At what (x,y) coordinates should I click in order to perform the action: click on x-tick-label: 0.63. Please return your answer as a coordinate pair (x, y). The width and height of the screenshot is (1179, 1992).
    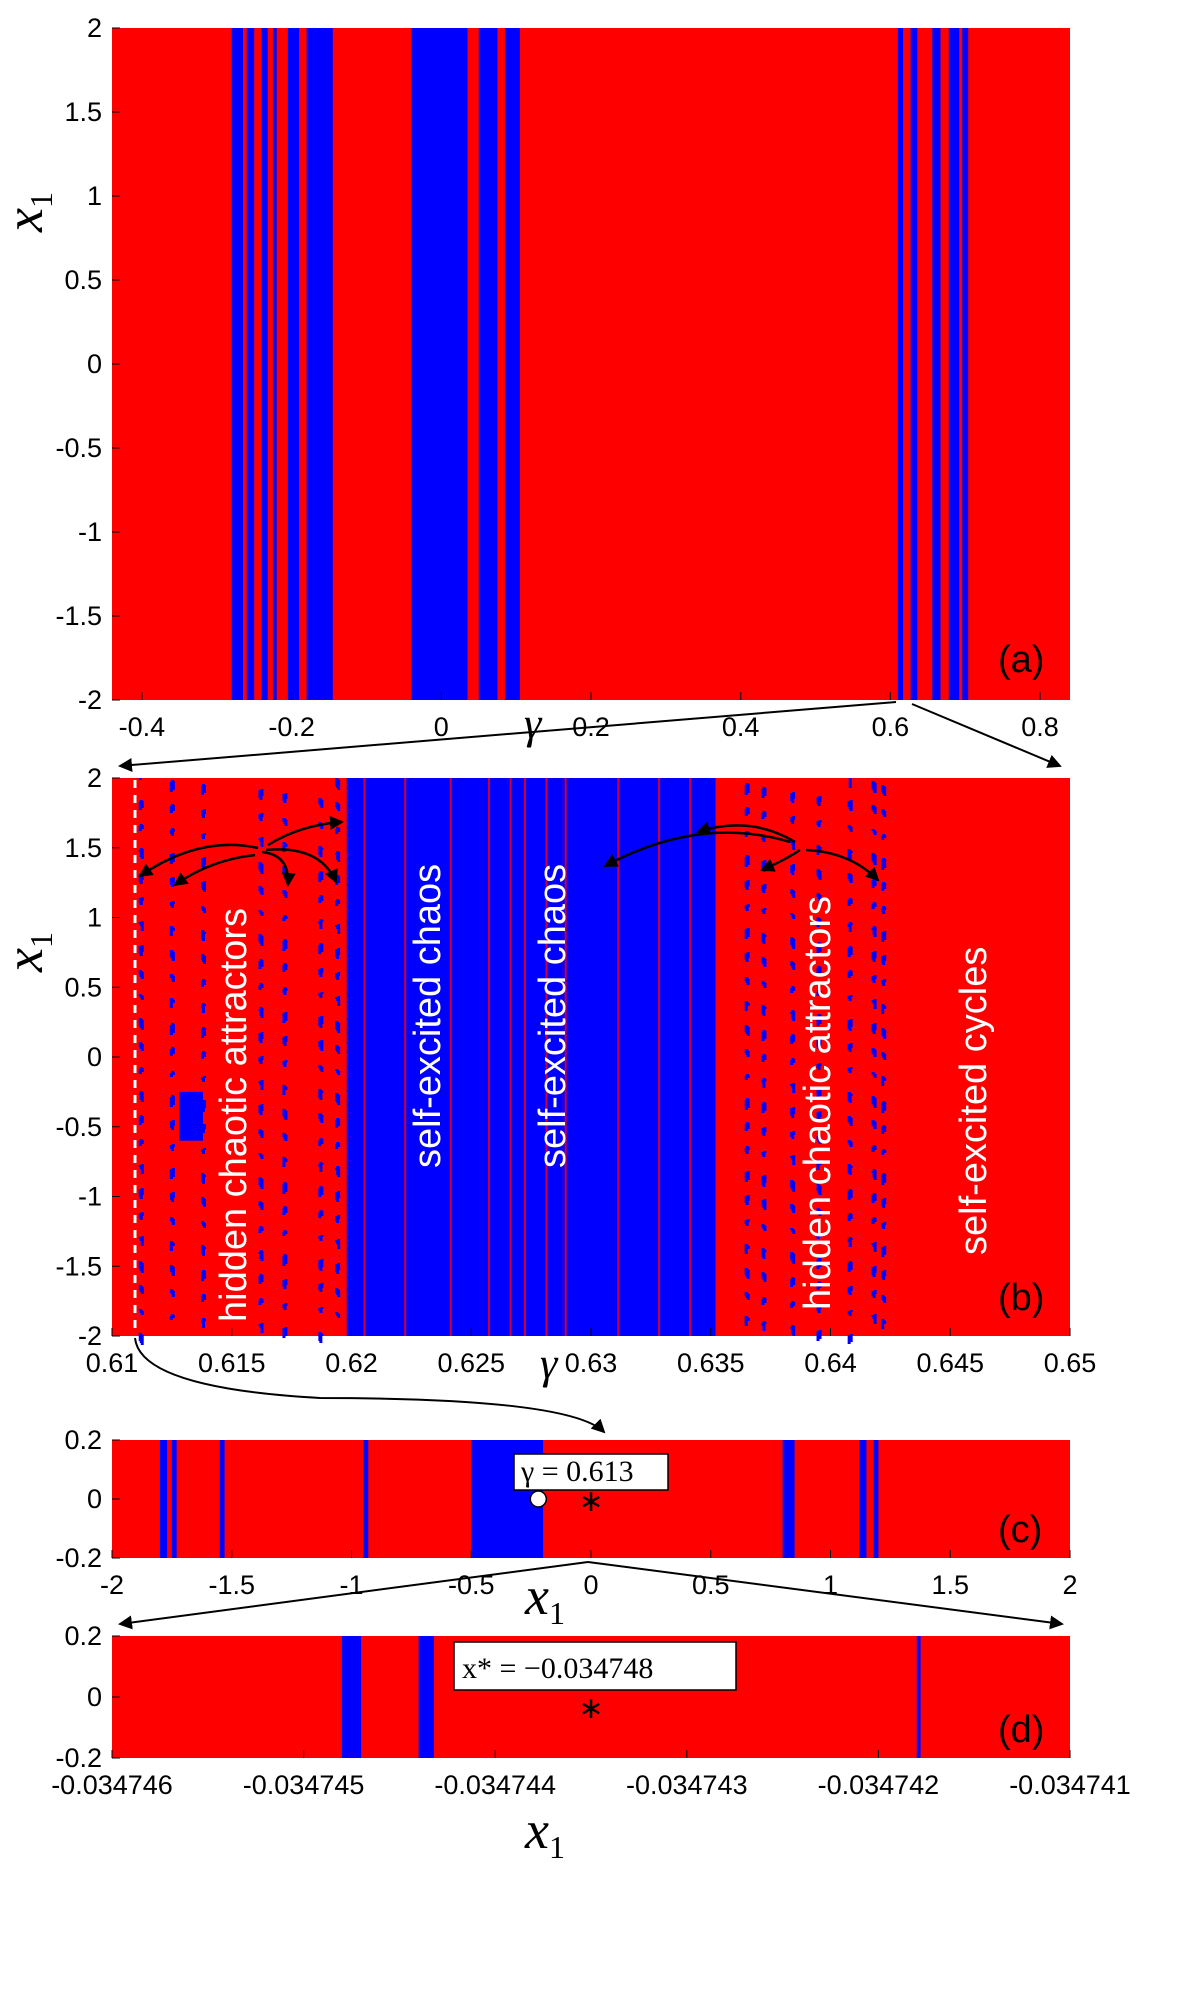
    Looking at the image, I should click on (591, 1363).